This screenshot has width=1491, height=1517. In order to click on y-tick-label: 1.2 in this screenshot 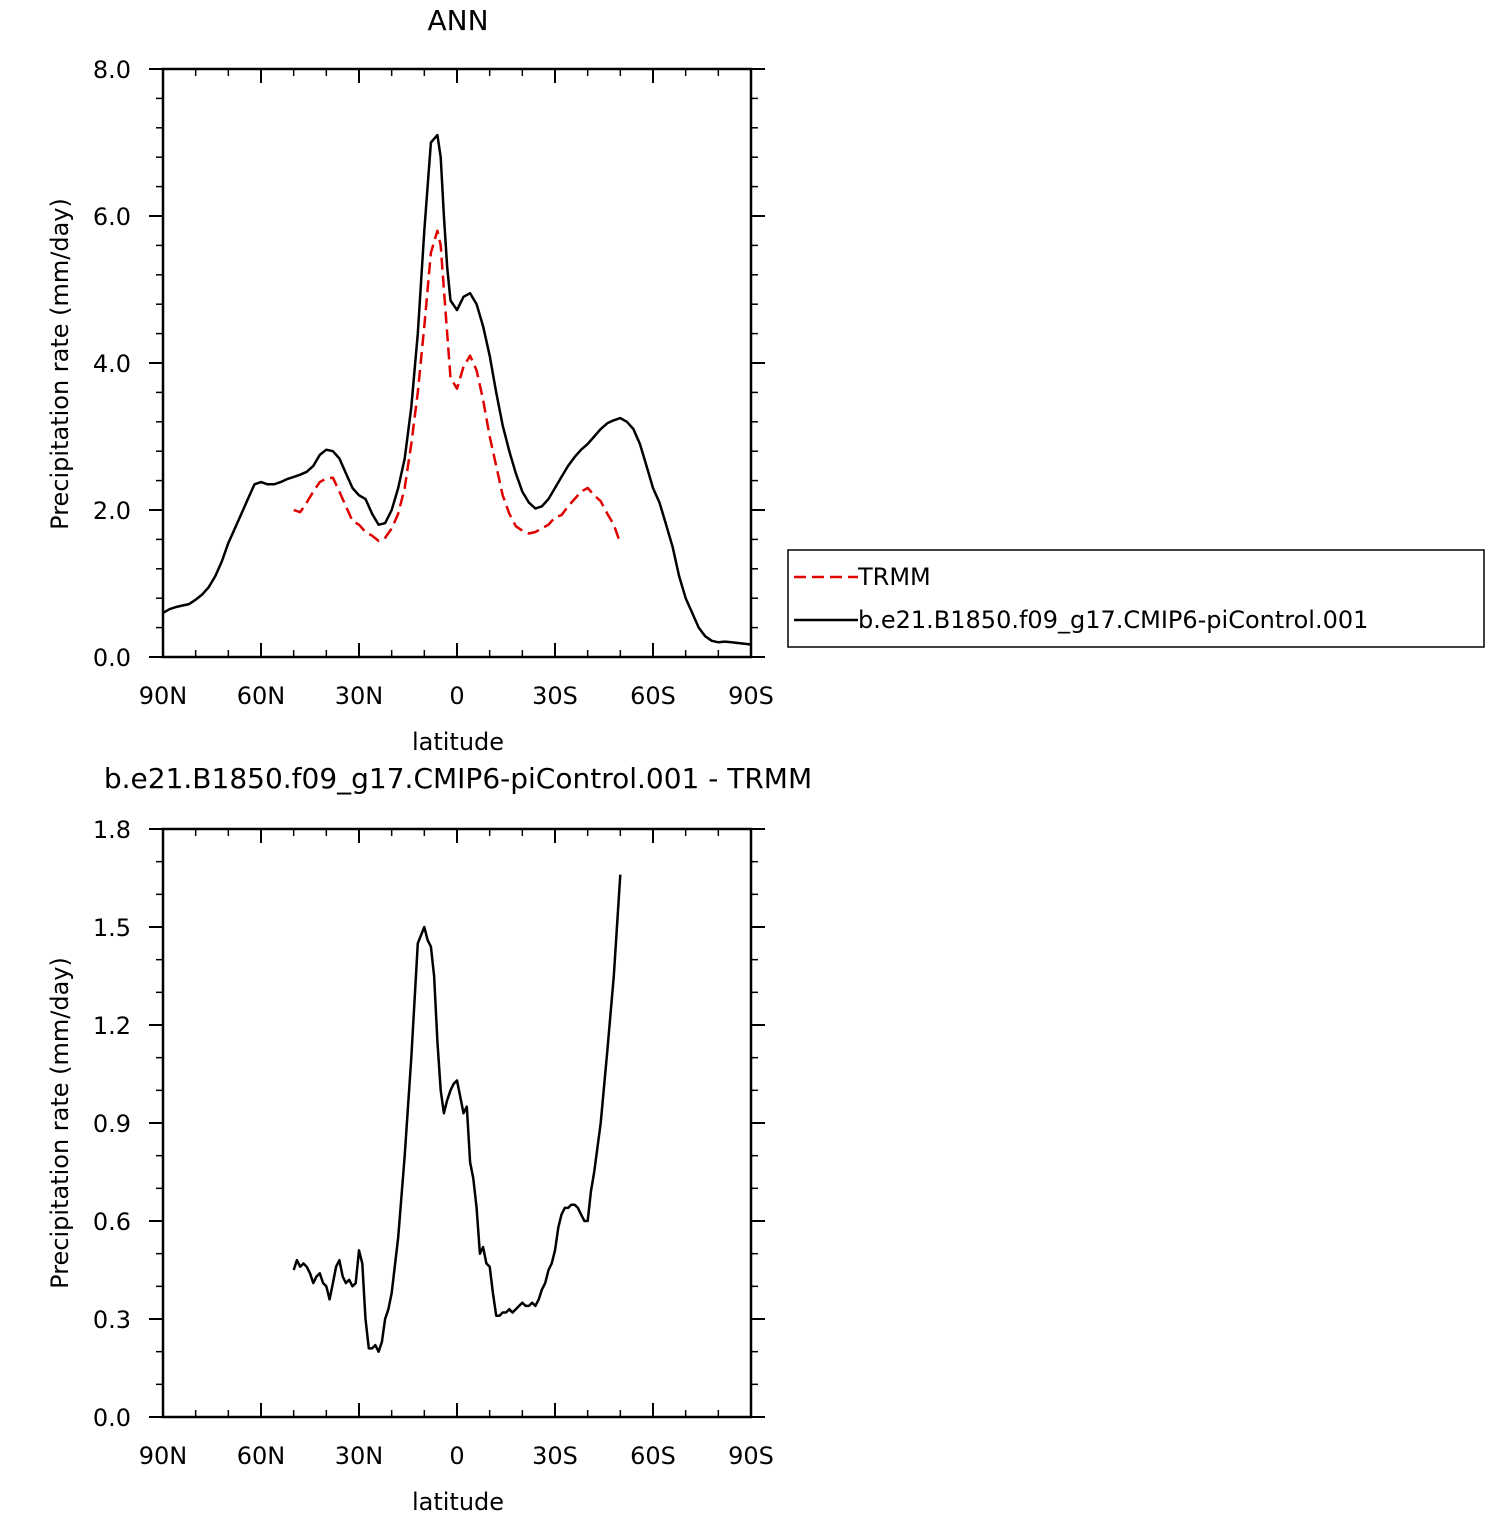, I will do `click(112, 1026)`.